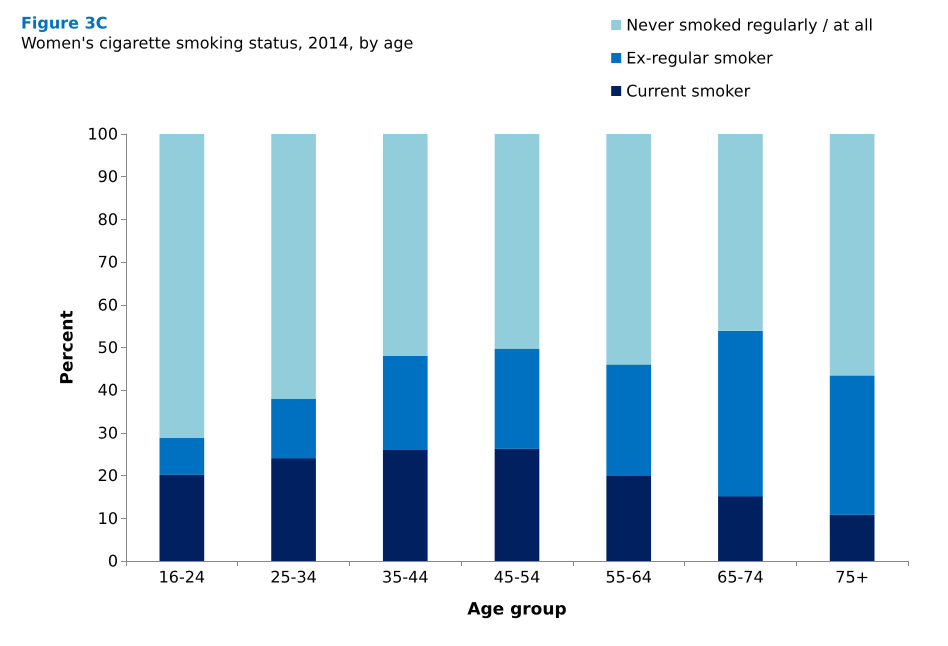 The height and width of the screenshot is (646, 948). What do you see at coordinates (108, 304) in the screenshot?
I see `y-tick-label: 60` at bounding box center [108, 304].